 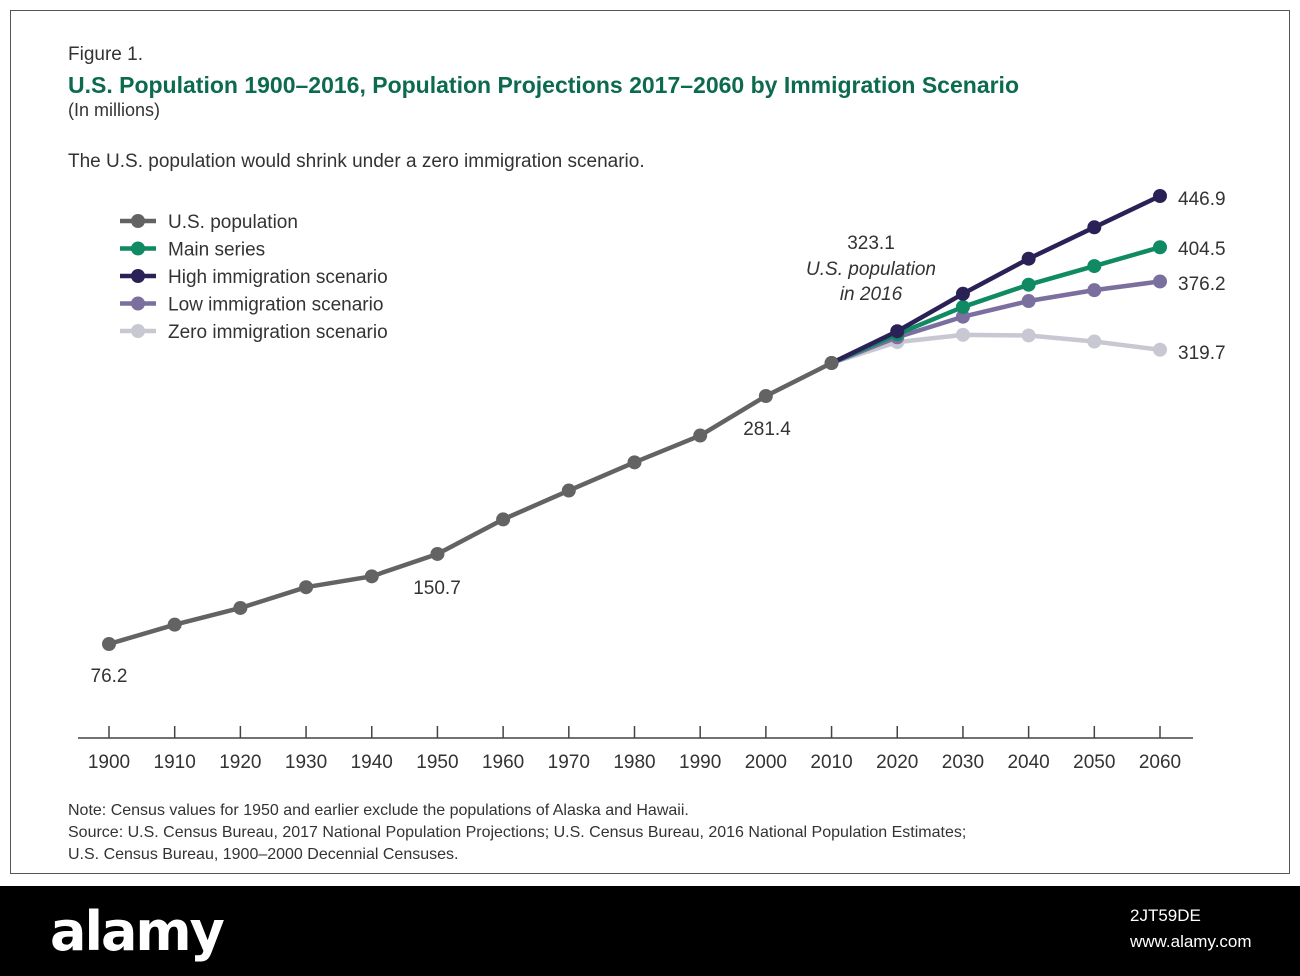 I want to click on x-tick-label: 1920, so click(x=240, y=762).